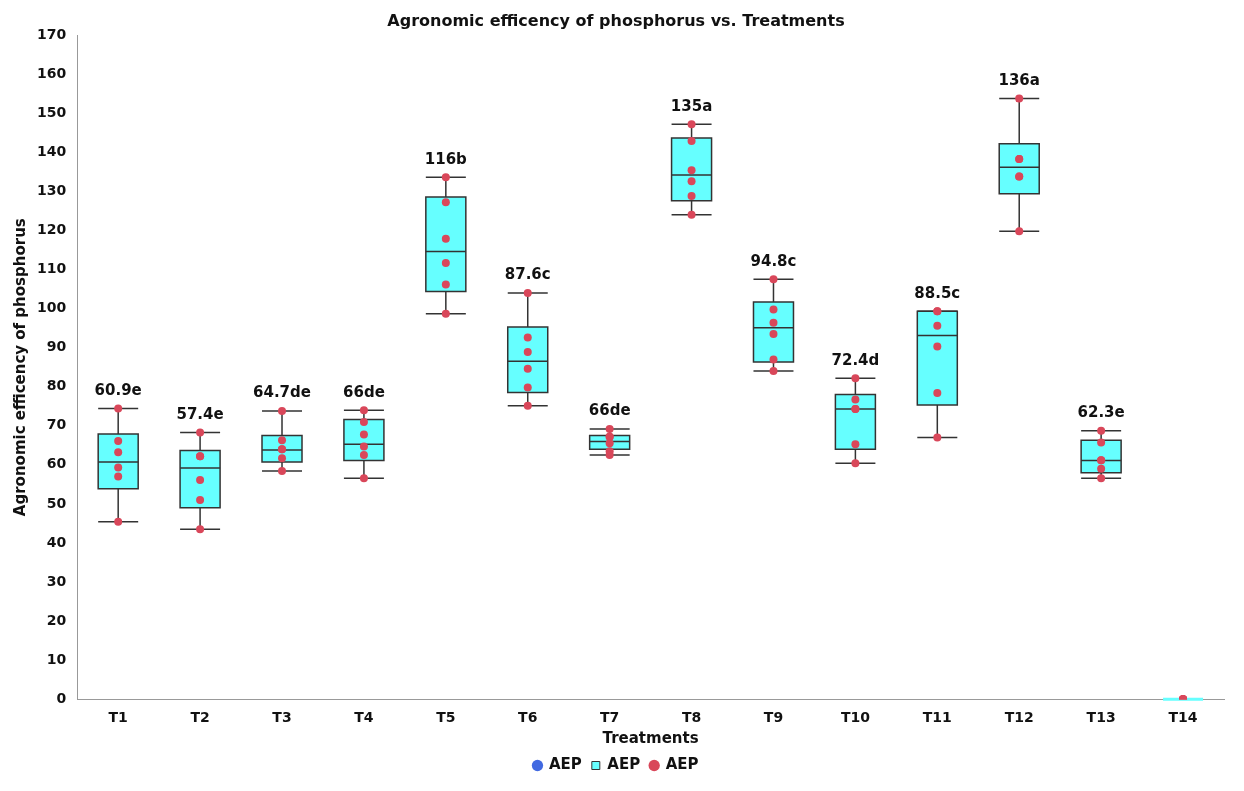 The width and height of the screenshot is (1244, 791). What do you see at coordinates (1019, 717) in the screenshot?
I see `x-tick-label: T12` at bounding box center [1019, 717].